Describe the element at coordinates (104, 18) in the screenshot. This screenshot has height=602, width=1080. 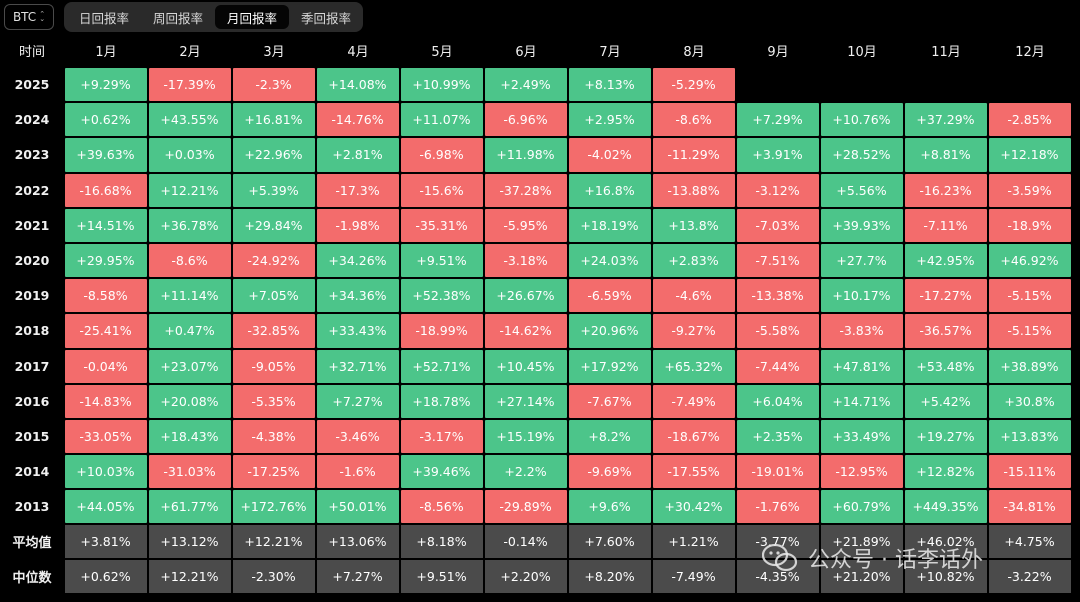
I see `tab-daily-return: 日回报率` at that location.